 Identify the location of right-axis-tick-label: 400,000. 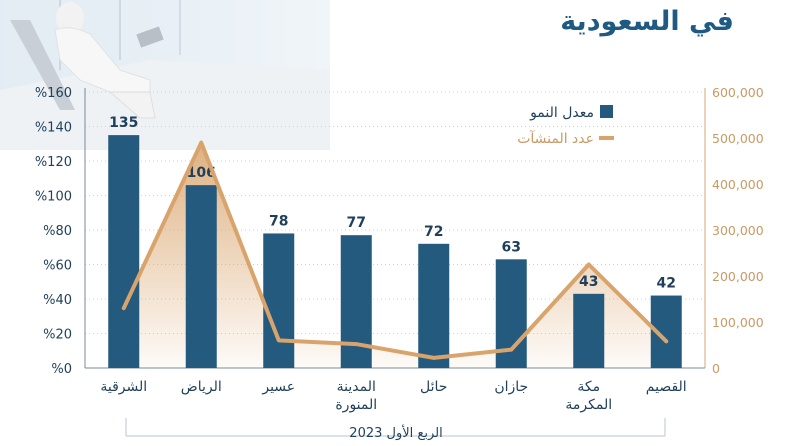
(738, 184).